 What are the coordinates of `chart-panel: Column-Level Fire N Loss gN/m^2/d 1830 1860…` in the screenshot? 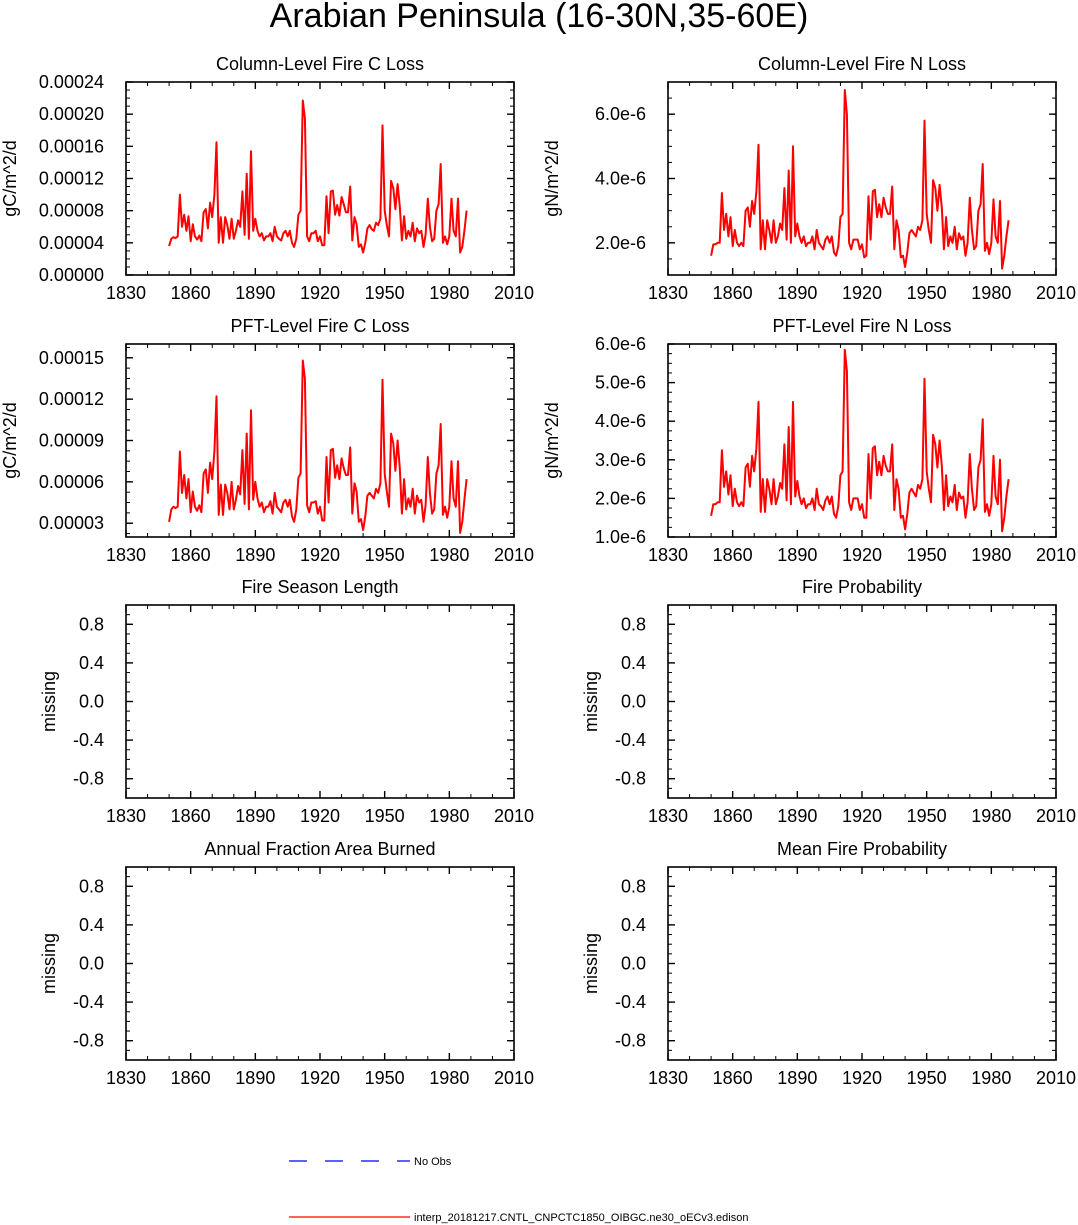 It's located at (809, 178).